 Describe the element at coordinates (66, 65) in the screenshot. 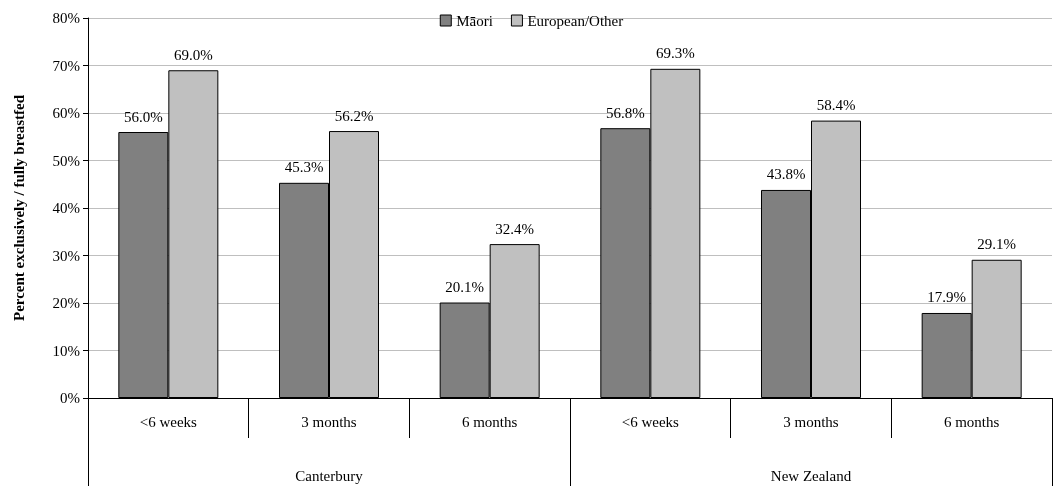

I see `y-tick-label: 70%` at that location.